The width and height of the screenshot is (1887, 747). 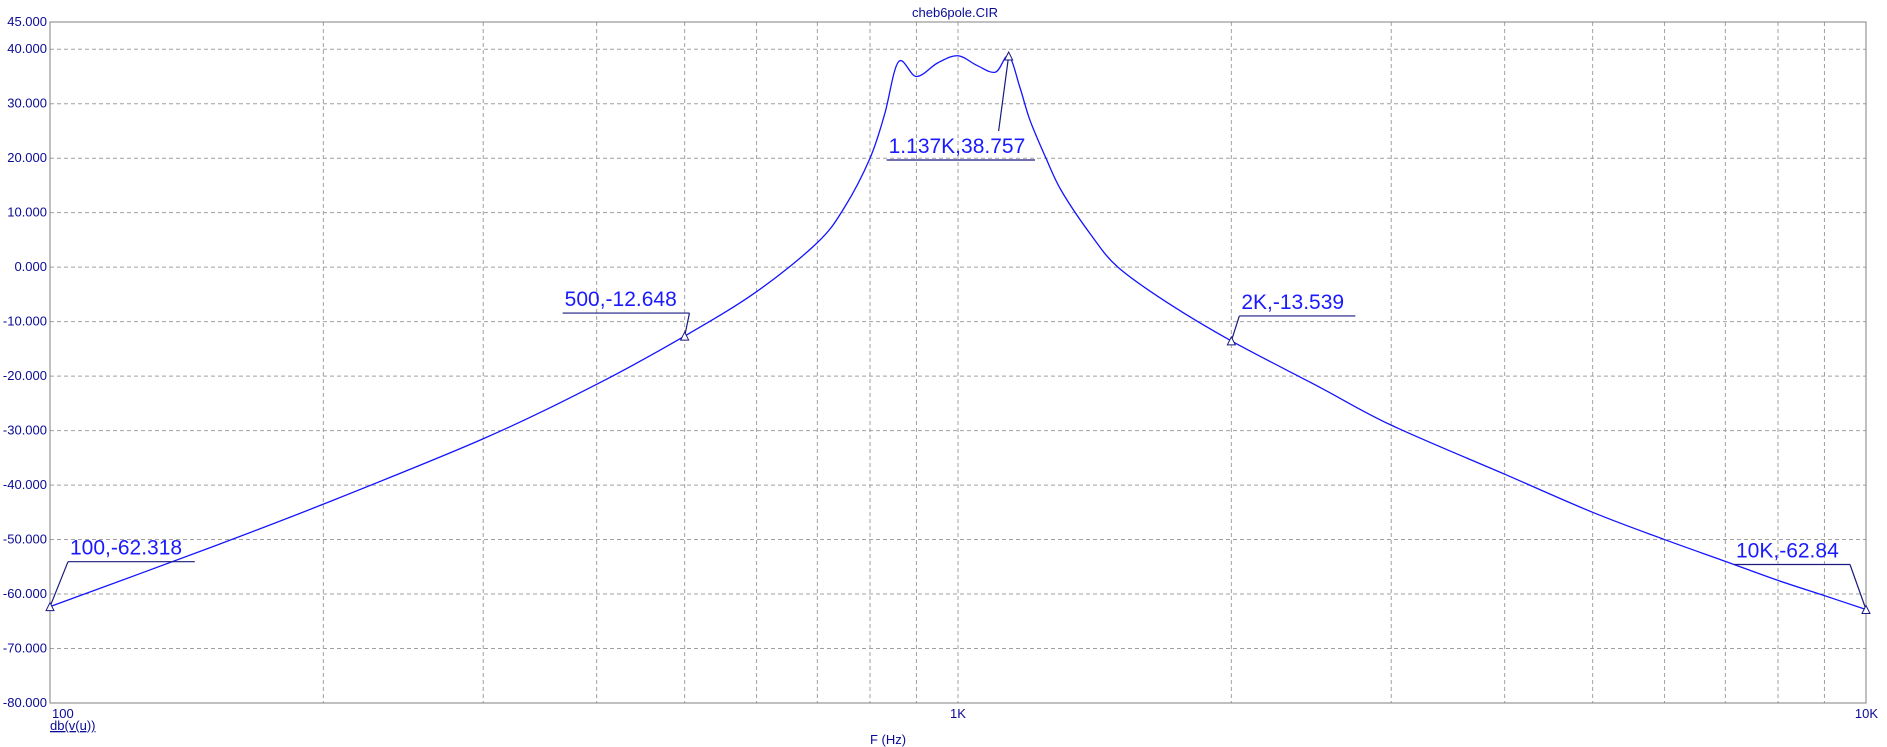 I want to click on annotation: 1.137K,38.757, so click(x=961, y=105).